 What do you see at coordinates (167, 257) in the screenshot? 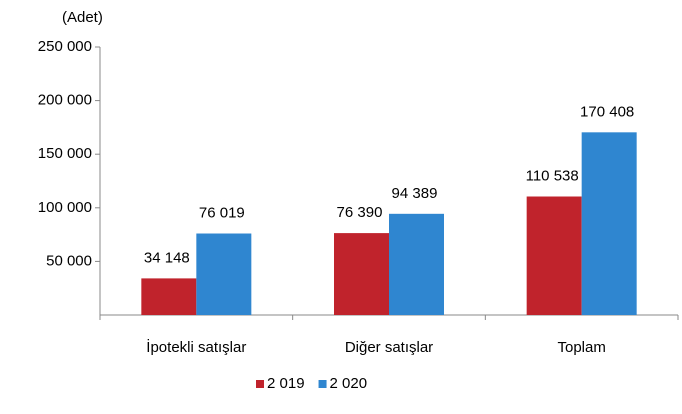
I see `value-label: 34 148` at bounding box center [167, 257].